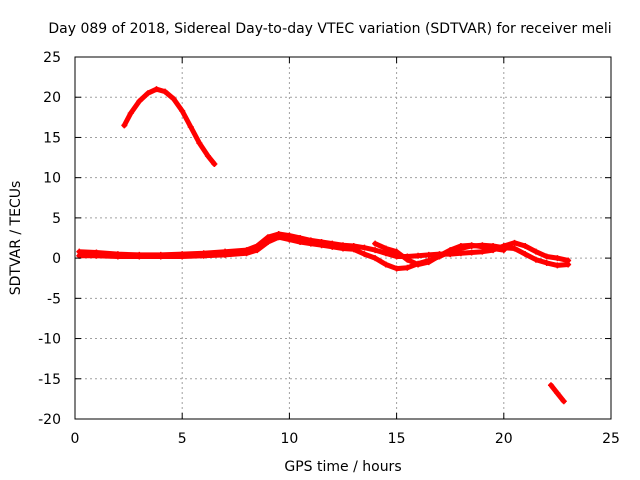 The height and width of the screenshot is (480, 640). What do you see at coordinates (56, 219) in the screenshot?
I see `y-tick-label: 5` at bounding box center [56, 219].